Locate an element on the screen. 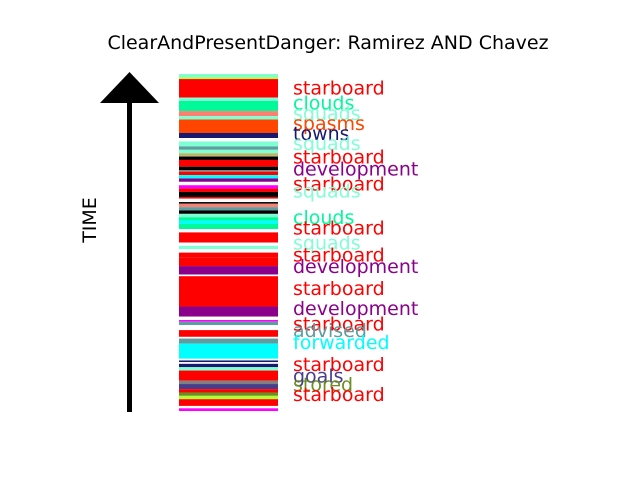 The image size is (640, 480). time-arrow is located at coordinates (129, 242).